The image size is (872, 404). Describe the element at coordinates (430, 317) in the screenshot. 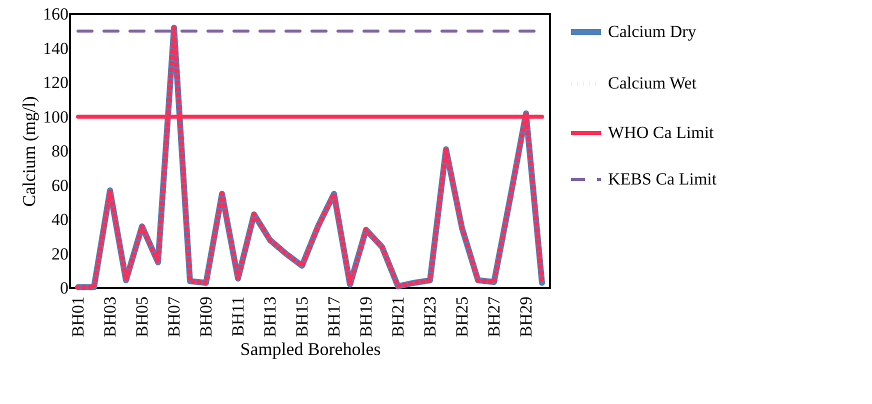

I see `x-tick-label: BH23` at that location.